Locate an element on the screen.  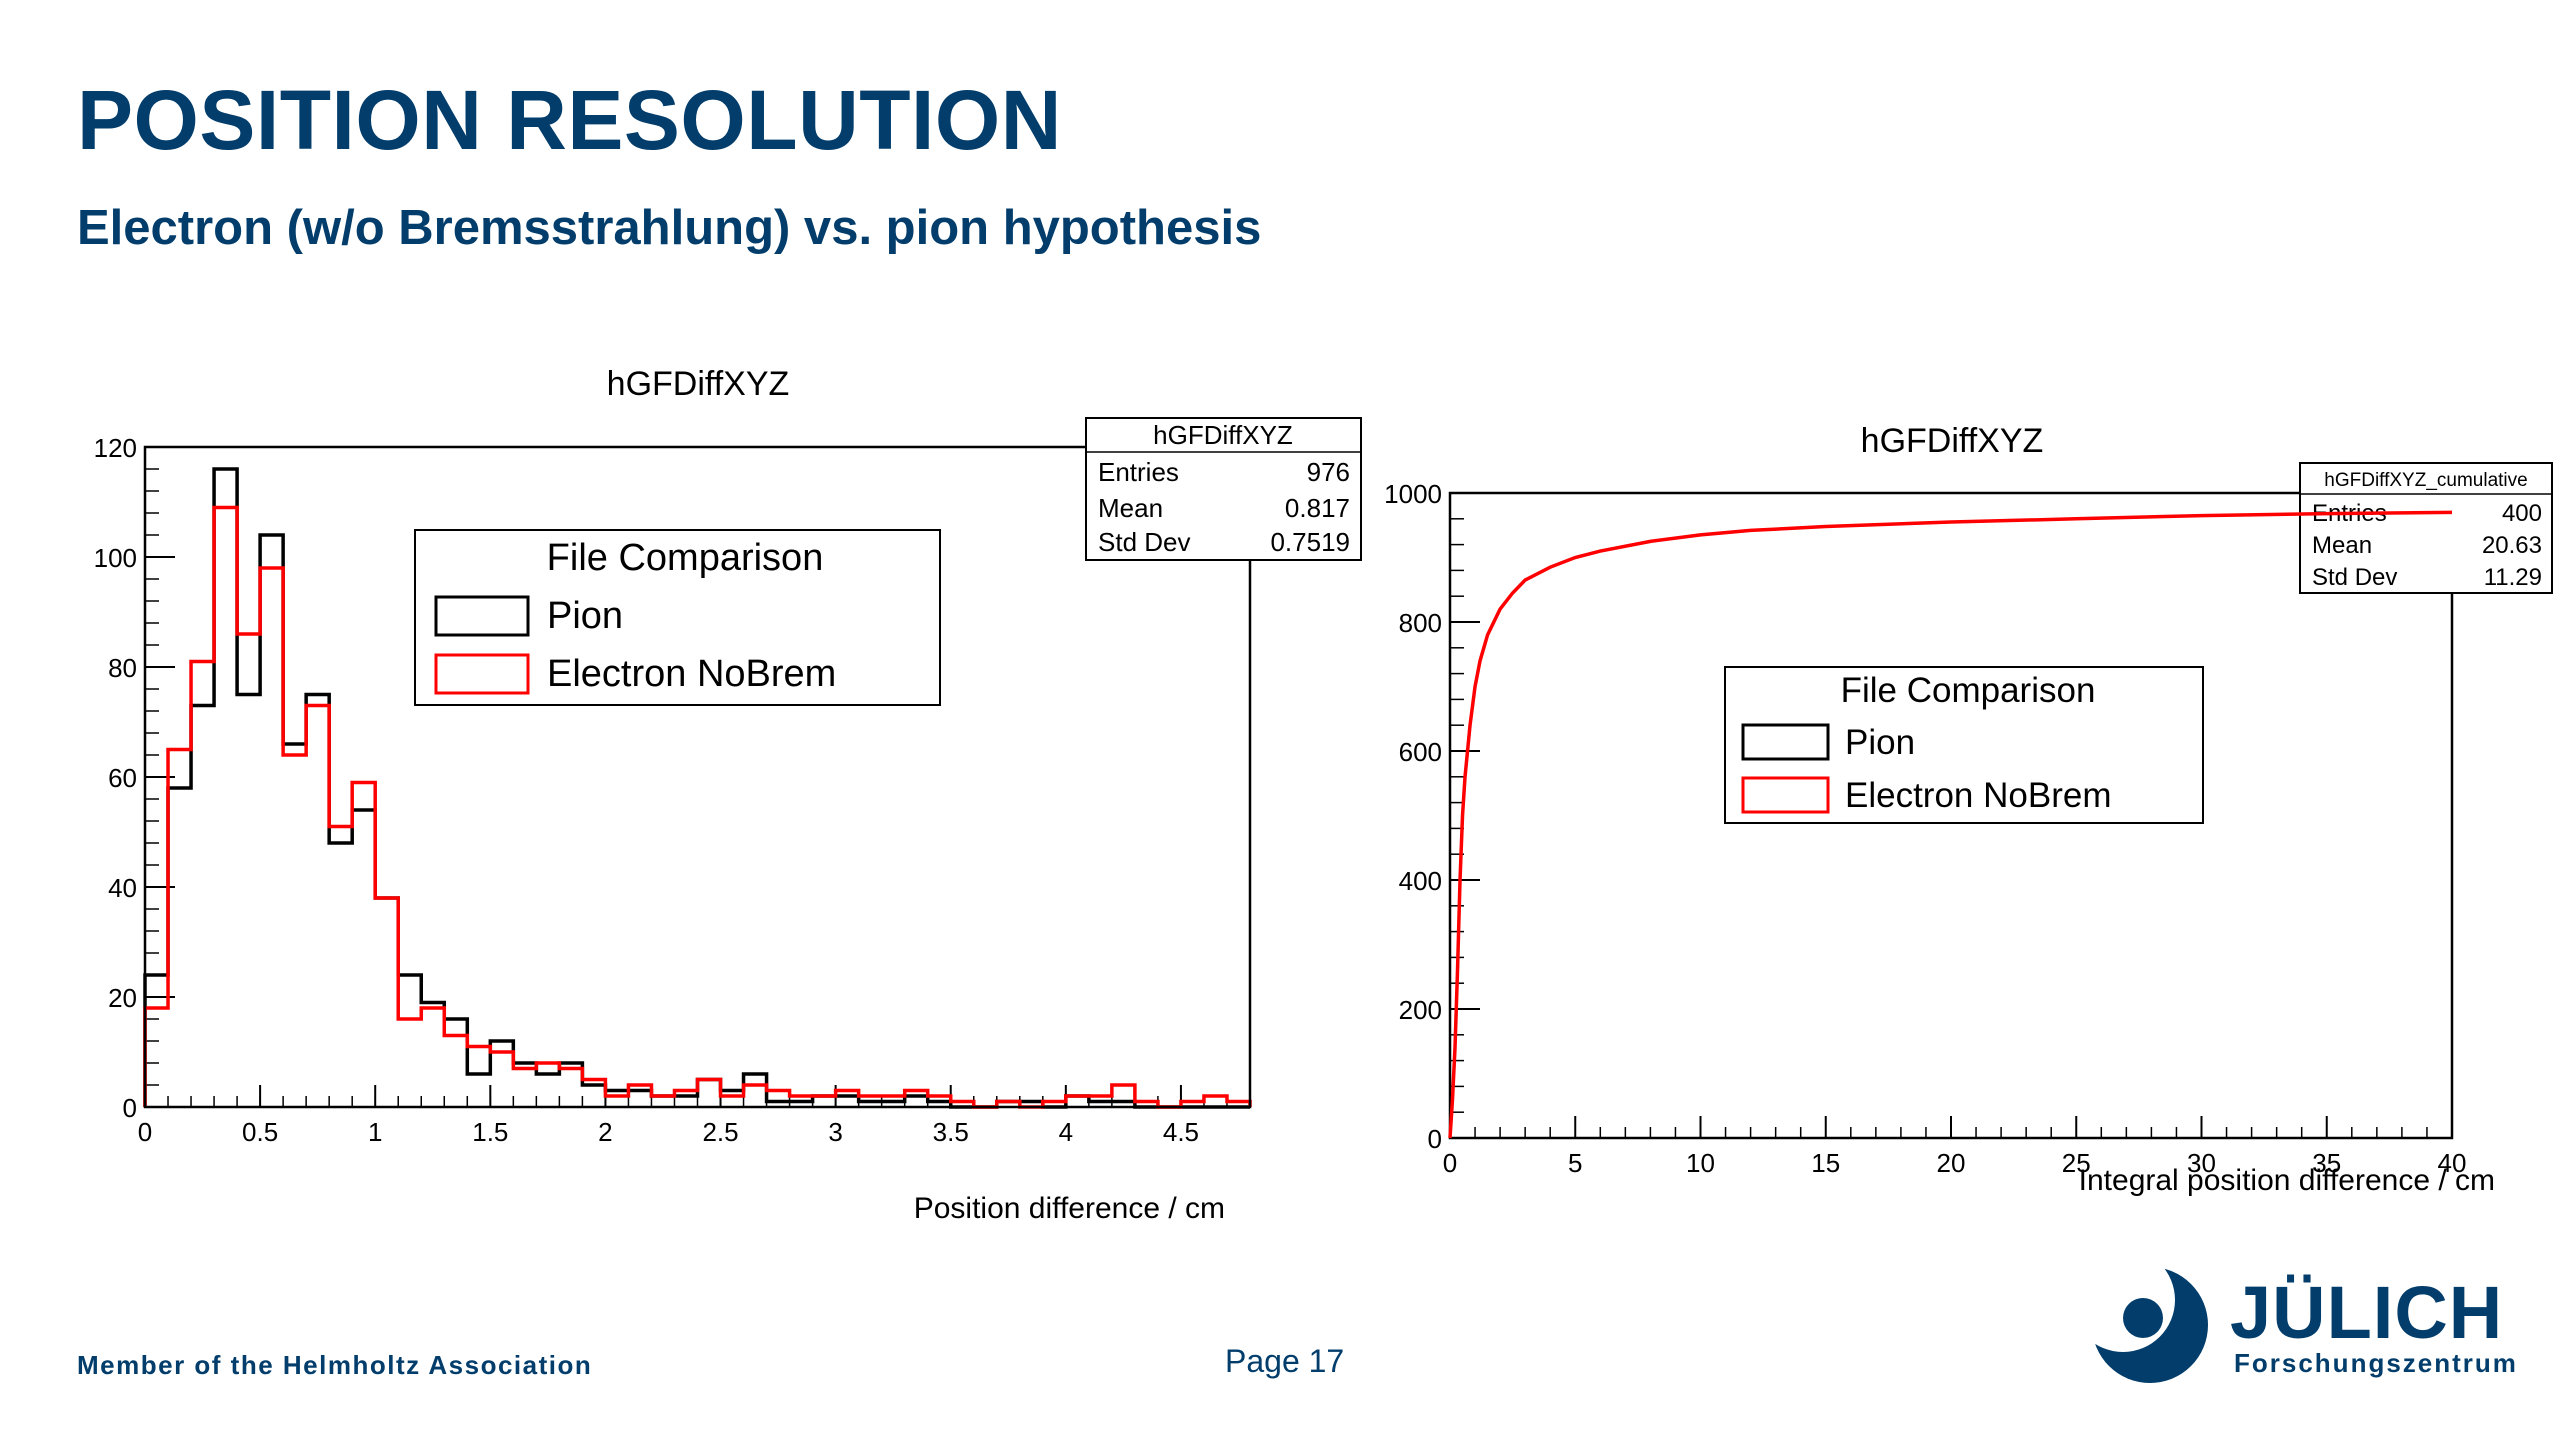
stats-stddev-value: 0.7519 is located at coordinates (1310, 542).